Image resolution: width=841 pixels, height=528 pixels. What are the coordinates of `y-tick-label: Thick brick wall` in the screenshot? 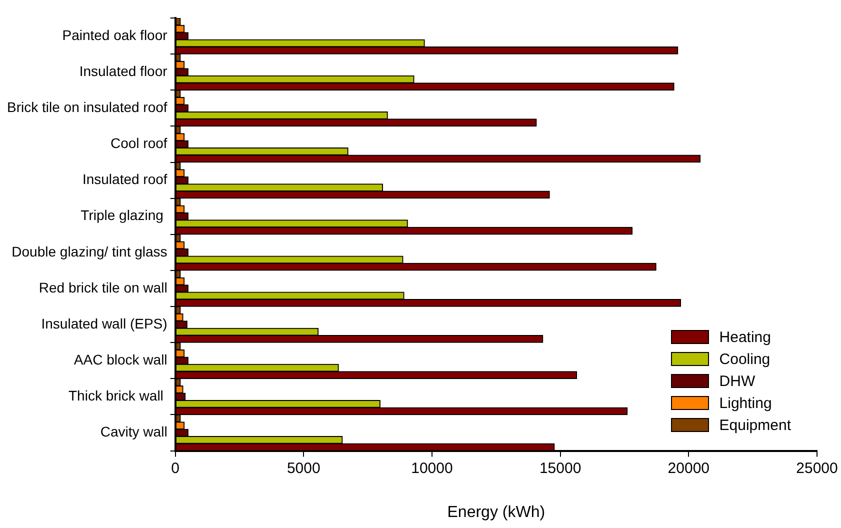 It's located at (118, 396).